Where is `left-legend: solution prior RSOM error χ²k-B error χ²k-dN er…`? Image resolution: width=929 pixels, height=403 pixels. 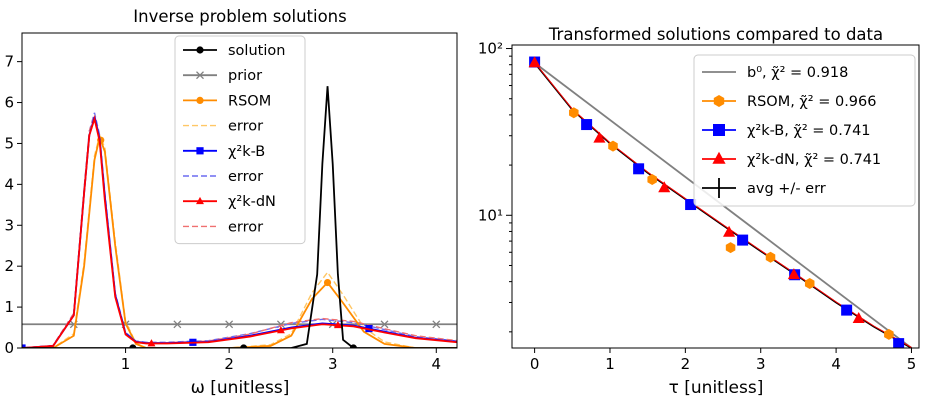
left-legend: solution prior RSOM error χ²k-B error χ²k-dN er… is located at coordinates (240, 140).